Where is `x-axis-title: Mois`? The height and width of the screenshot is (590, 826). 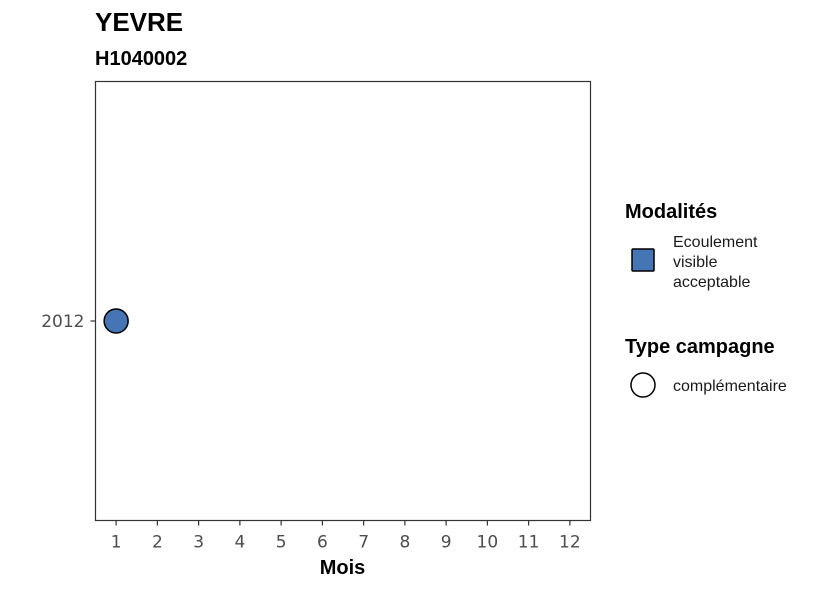
x-axis-title: Mois is located at coordinates (343, 568).